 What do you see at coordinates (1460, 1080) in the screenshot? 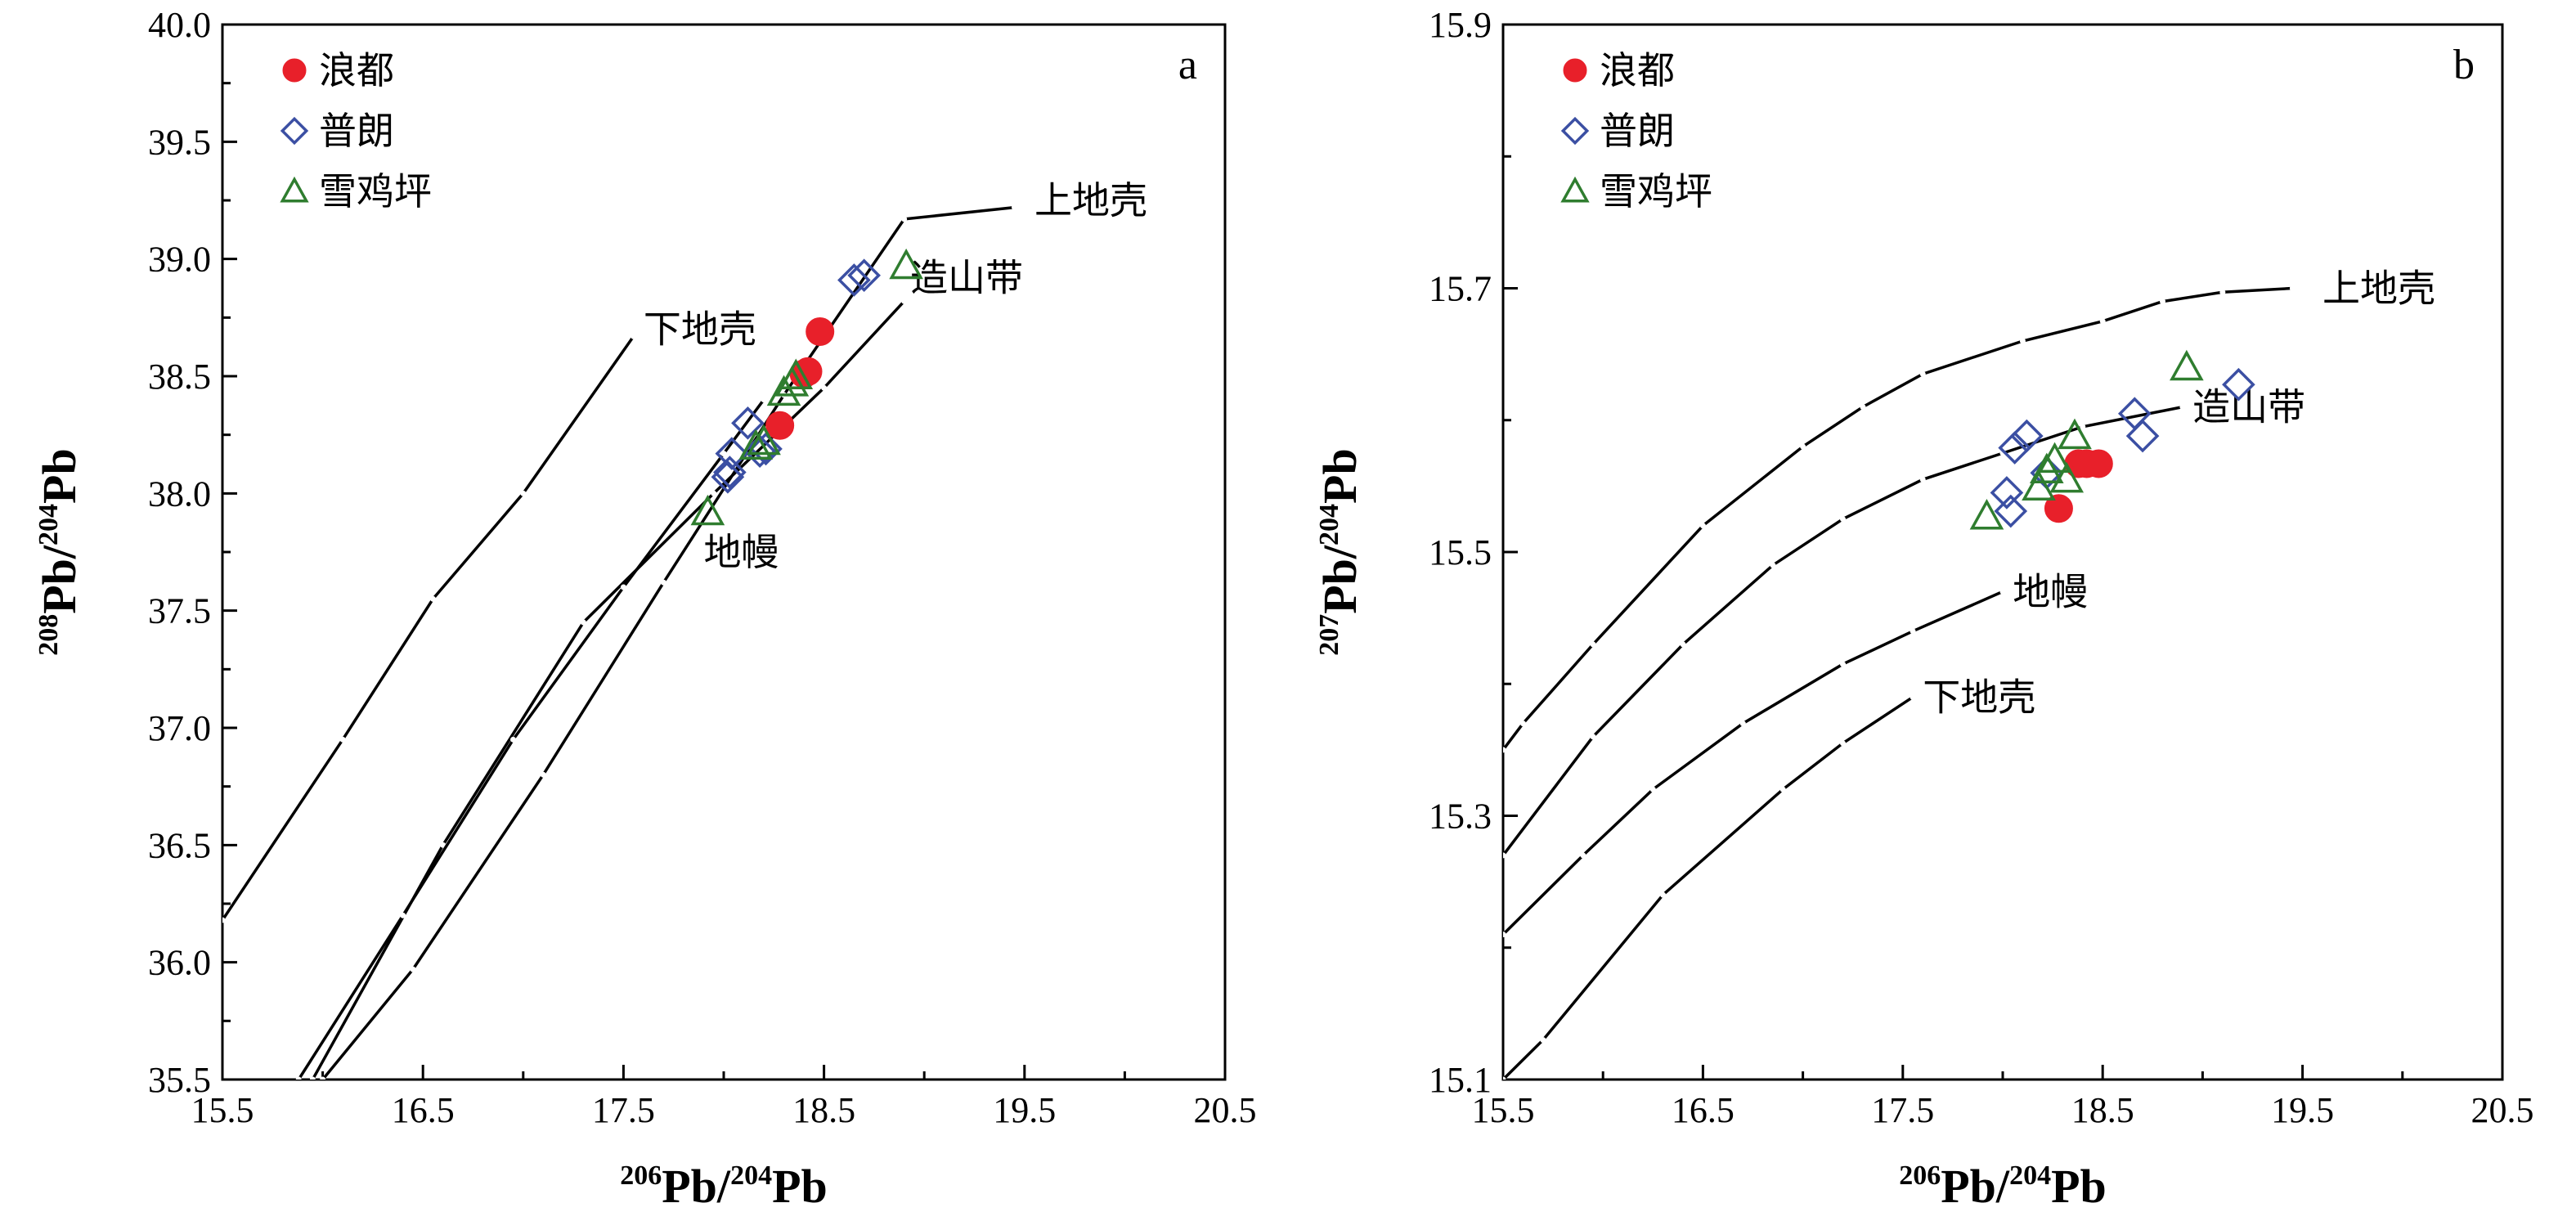
I see `y-tick-label: 15.1` at bounding box center [1460, 1080].